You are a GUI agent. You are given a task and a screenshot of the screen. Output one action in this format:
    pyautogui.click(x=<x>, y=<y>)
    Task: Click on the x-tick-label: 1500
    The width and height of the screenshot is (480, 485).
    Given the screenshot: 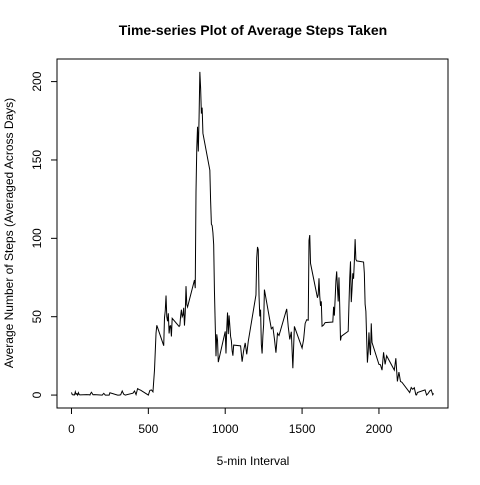 What is the action you would take?
    pyautogui.click(x=302, y=429)
    